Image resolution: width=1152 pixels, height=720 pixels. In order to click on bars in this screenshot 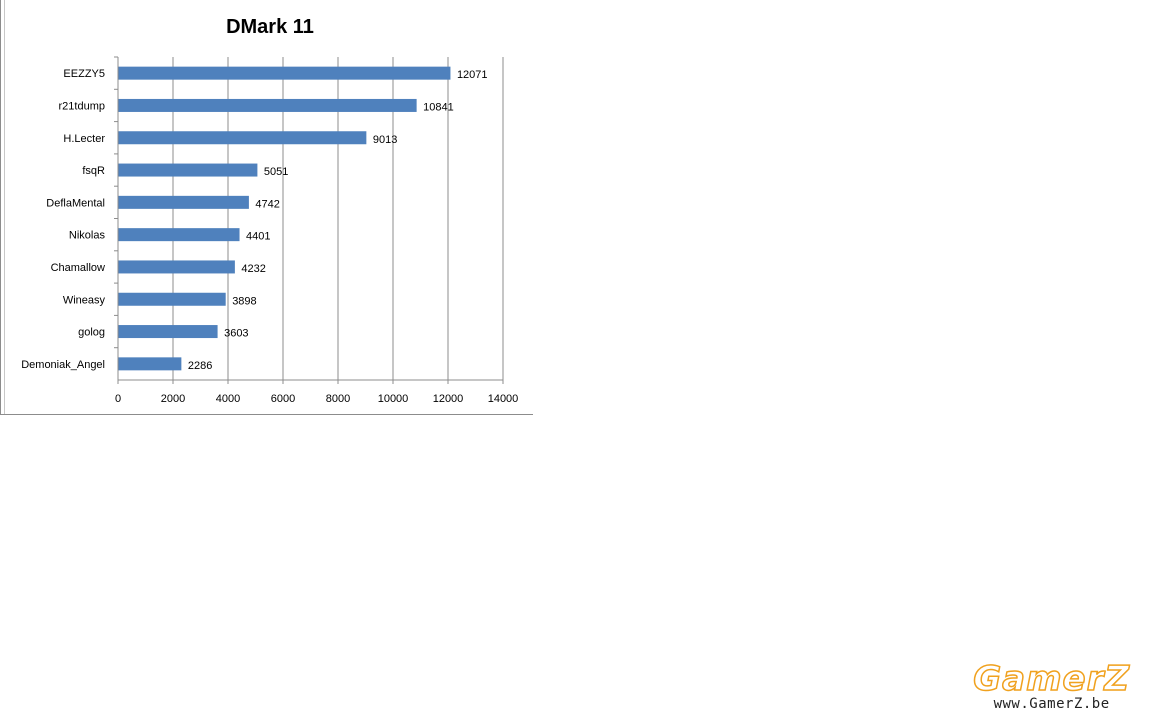, I will do `click(284, 218)`.